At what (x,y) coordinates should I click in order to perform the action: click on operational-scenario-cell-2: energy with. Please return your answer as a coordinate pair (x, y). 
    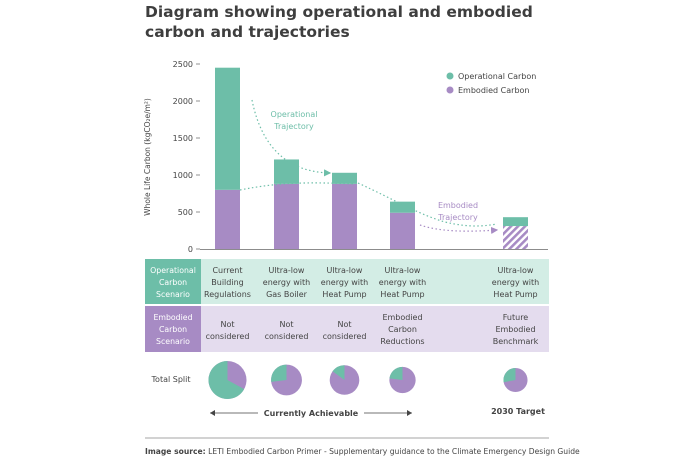
    Looking at the image, I should click on (286, 282).